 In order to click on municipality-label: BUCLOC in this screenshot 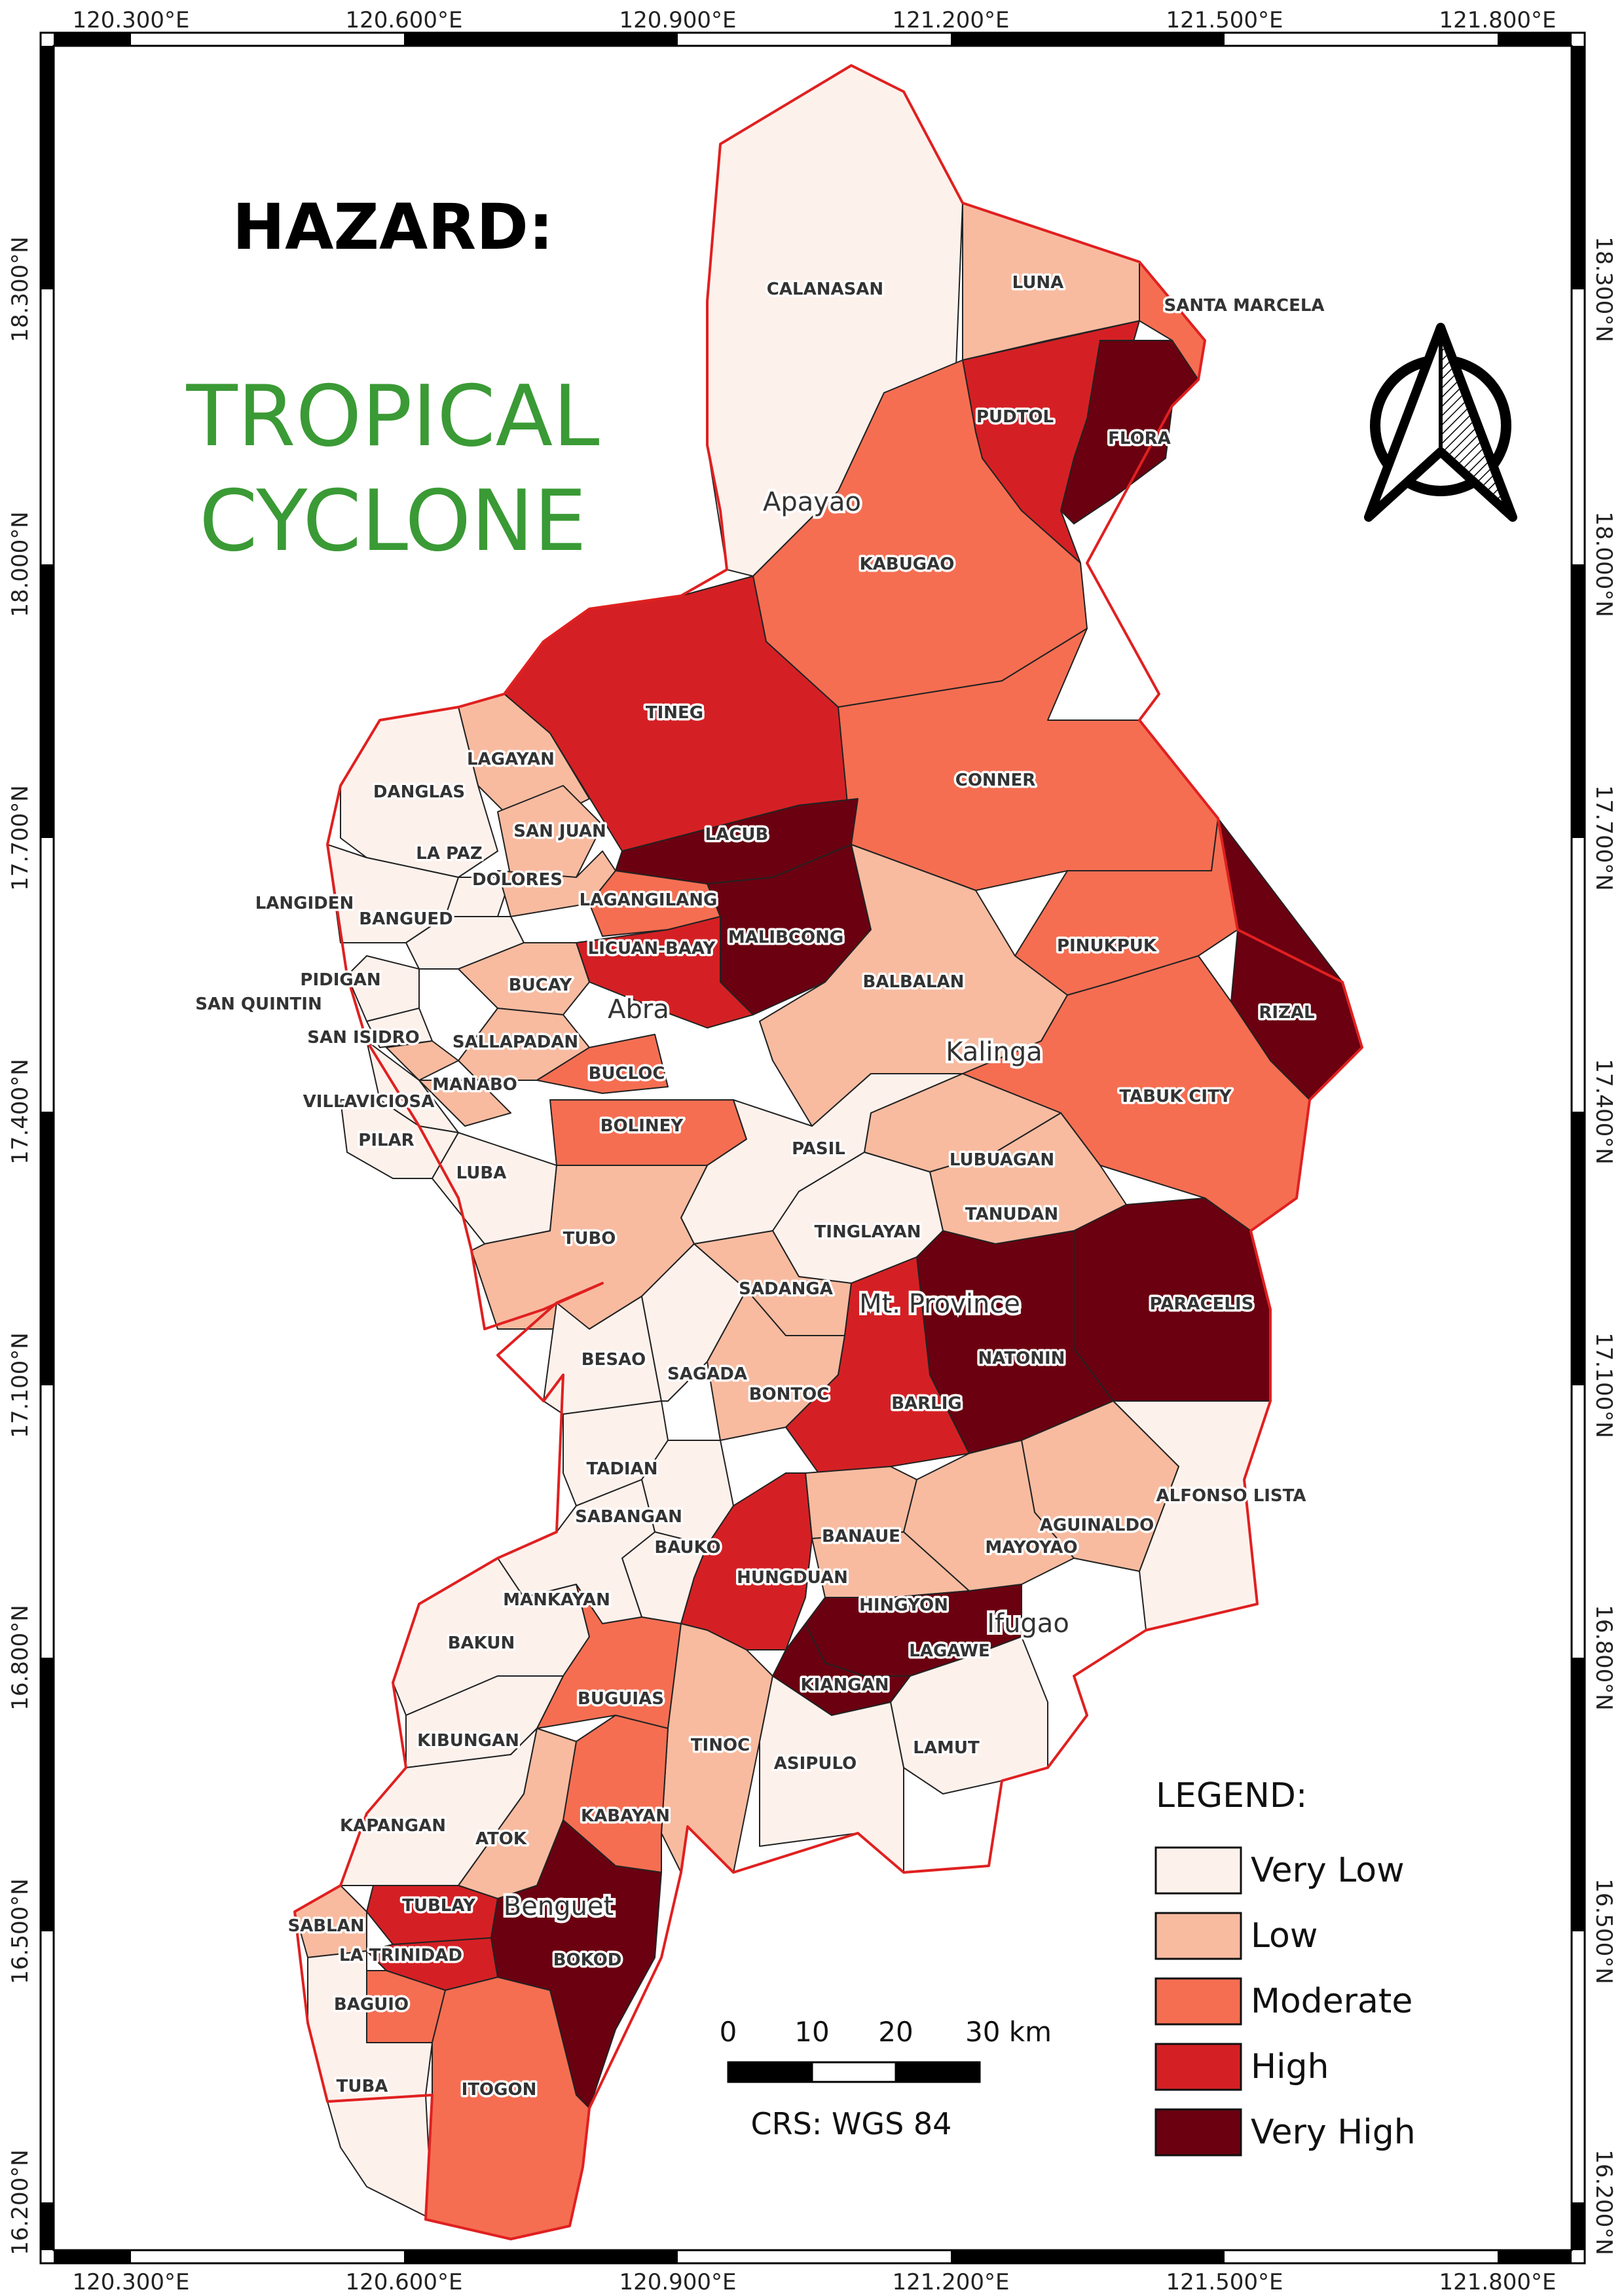, I will do `click(627, 1074)`.